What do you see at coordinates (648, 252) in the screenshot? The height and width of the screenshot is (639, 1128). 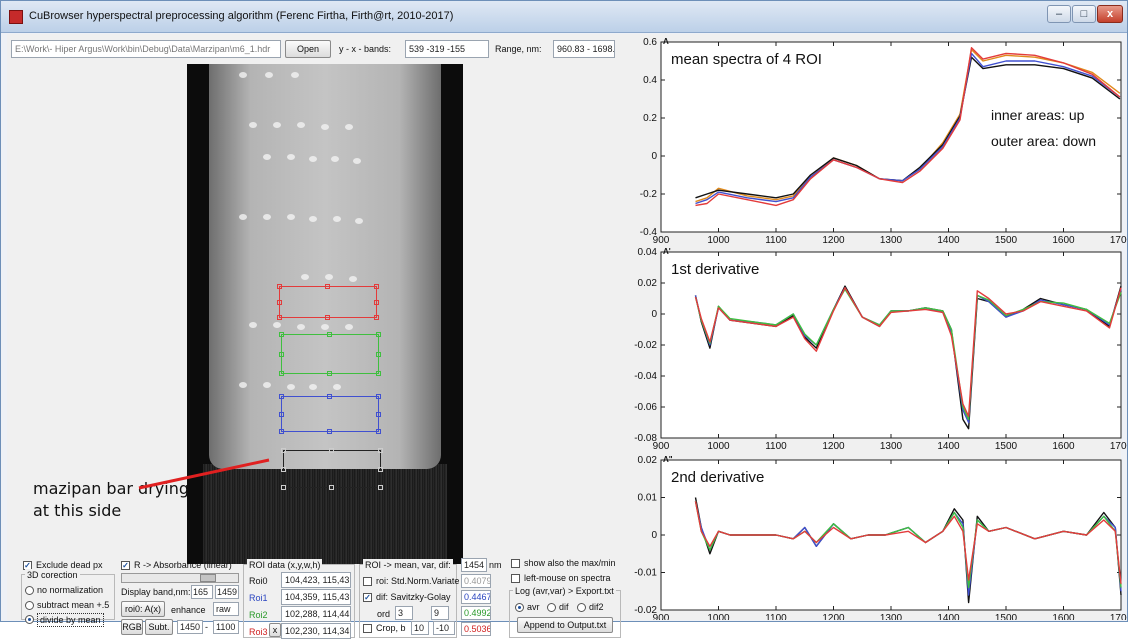 I see `y-tick-label: 0.04` at bounding box center [648, 252].